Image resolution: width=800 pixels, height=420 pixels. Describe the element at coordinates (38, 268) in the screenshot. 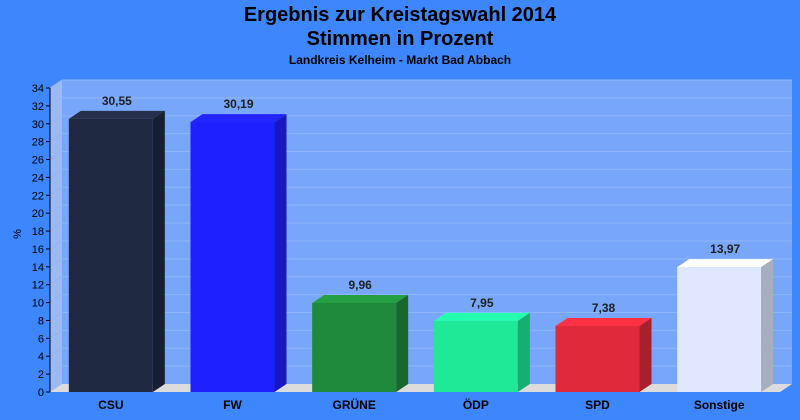

I see `y-tick-label: 14` at that location.